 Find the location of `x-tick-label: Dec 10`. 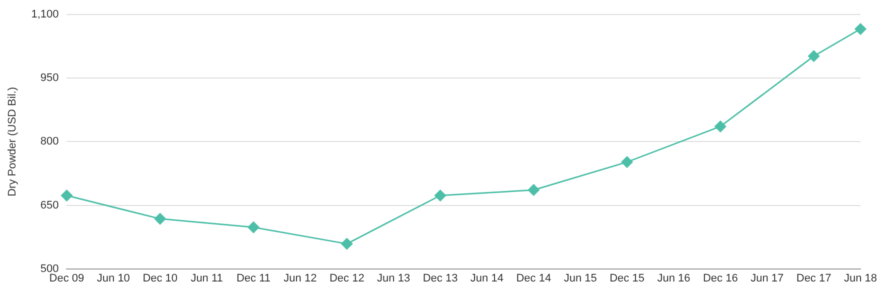

x-tick-label: Dec 10 is located at coordinates (160, 278).